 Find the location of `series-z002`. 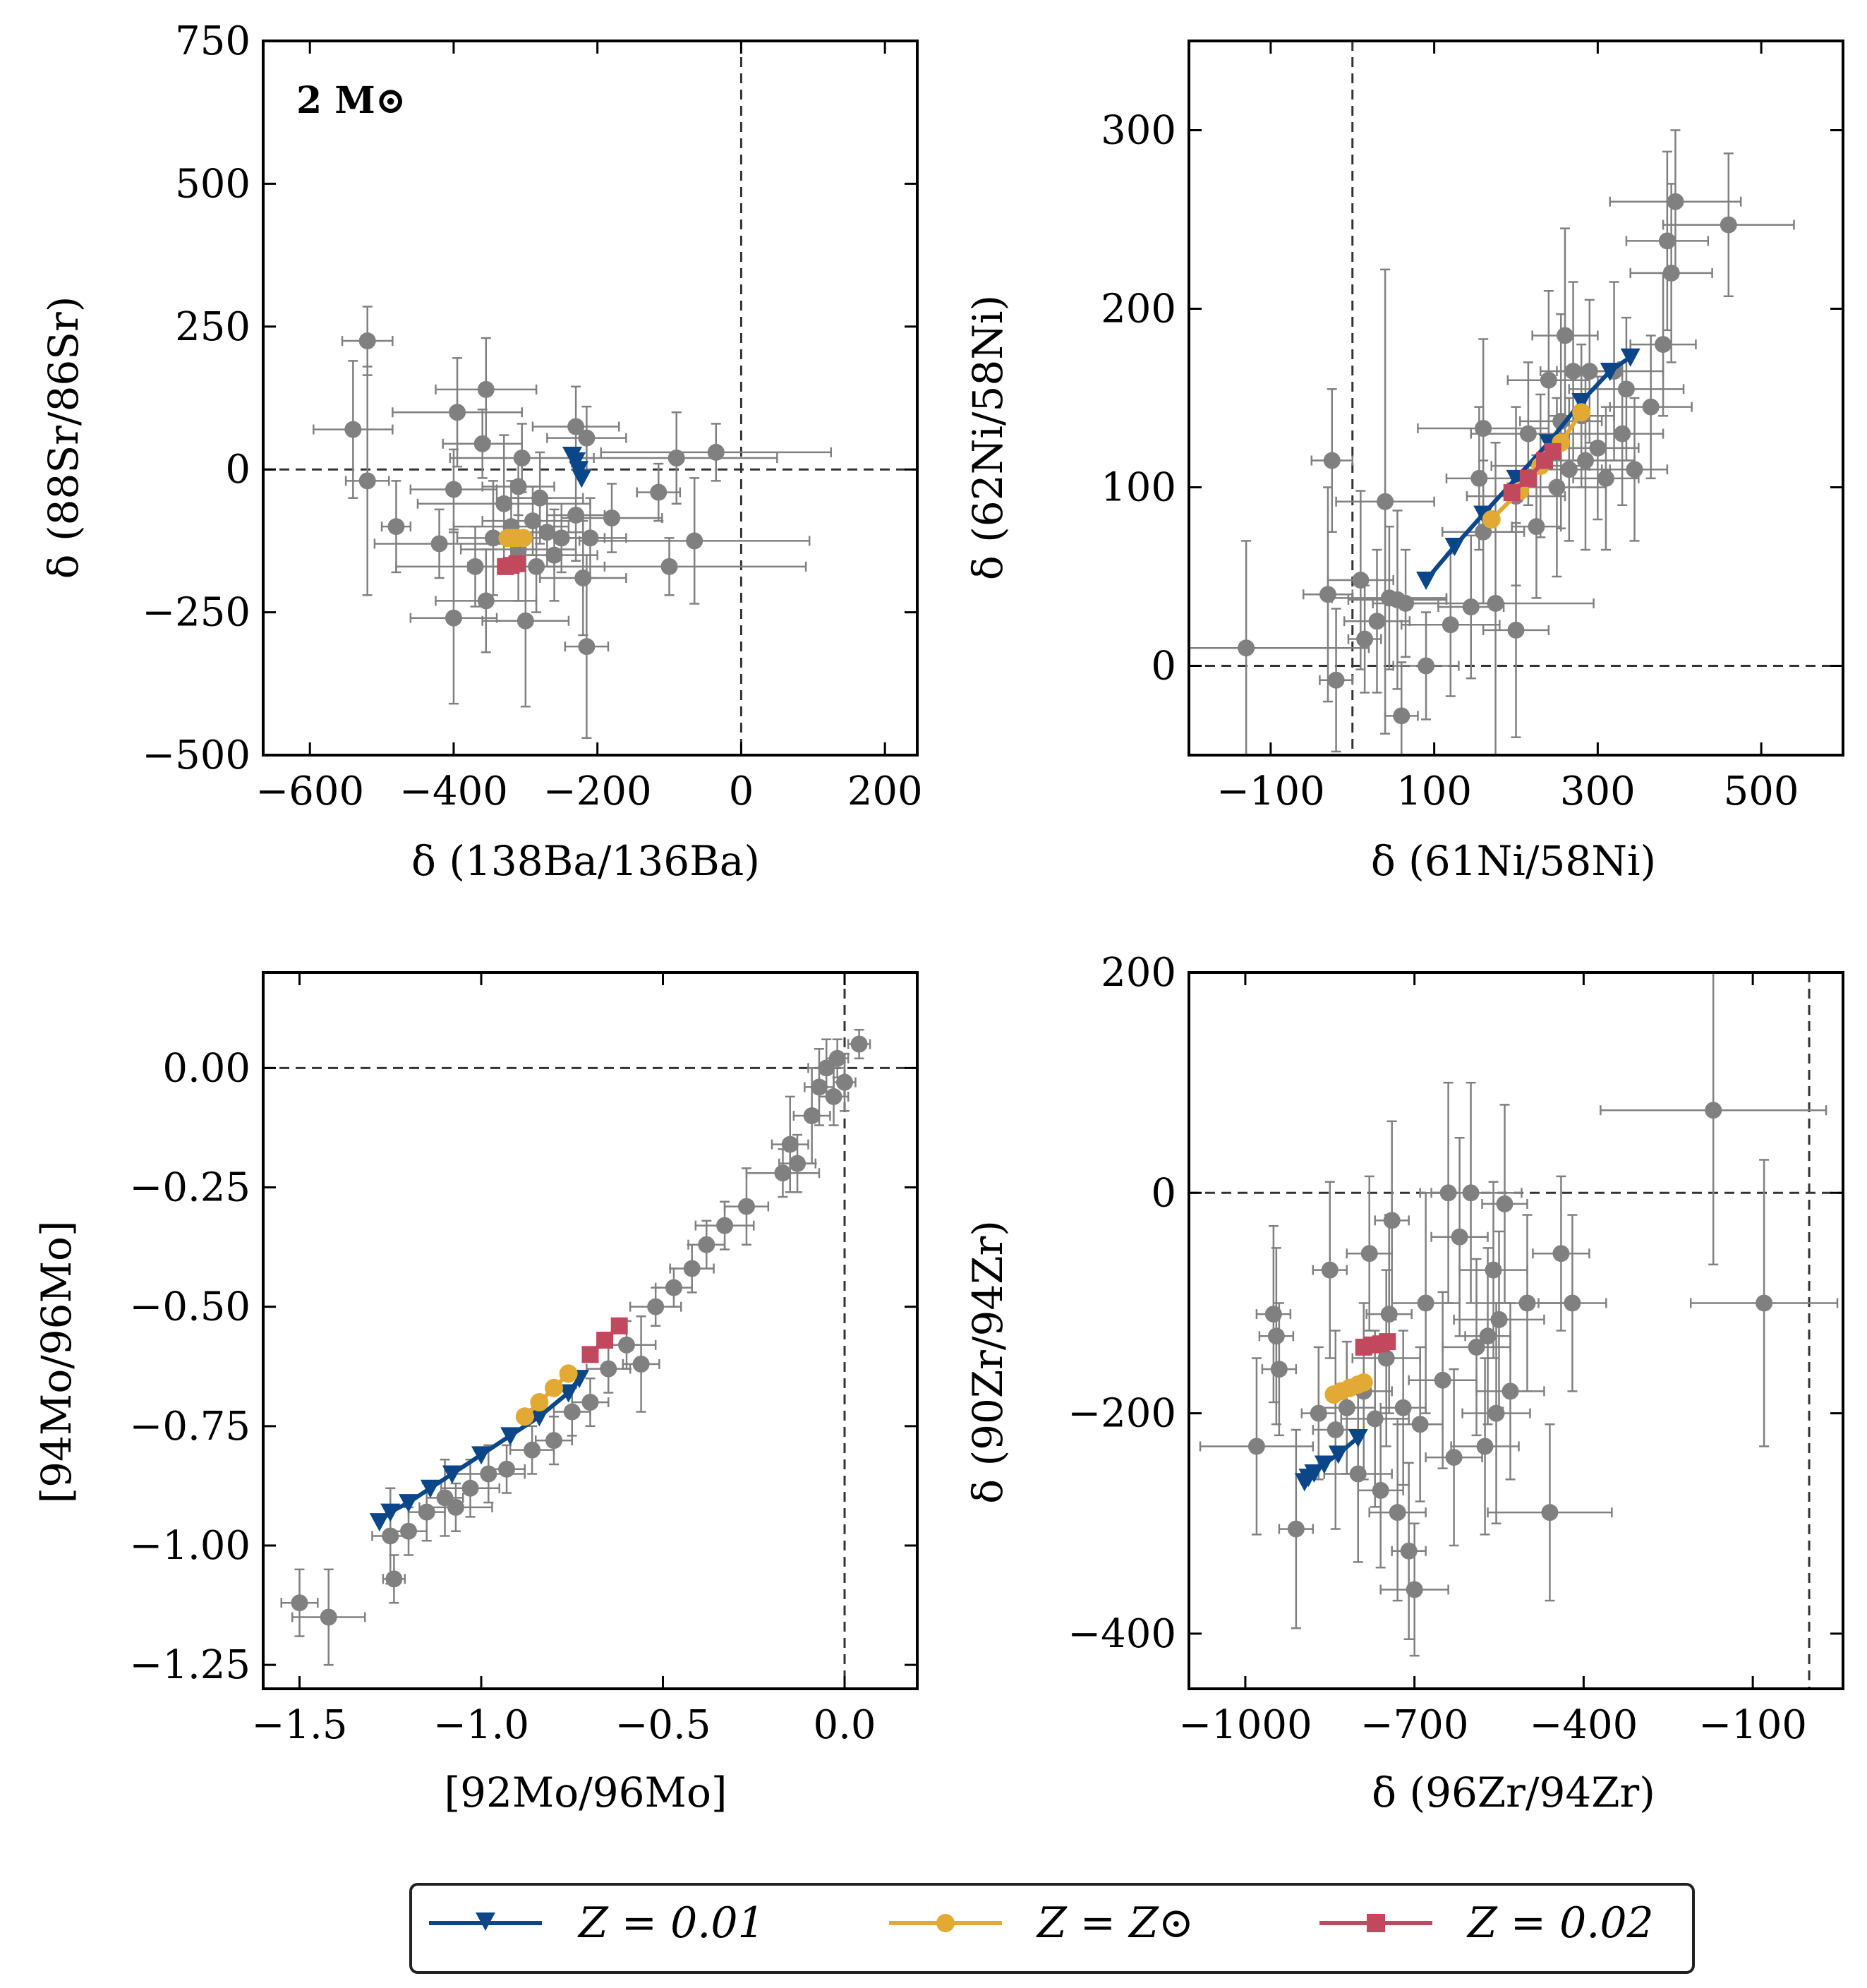

series-z002 is located at coordinates (511, 565).